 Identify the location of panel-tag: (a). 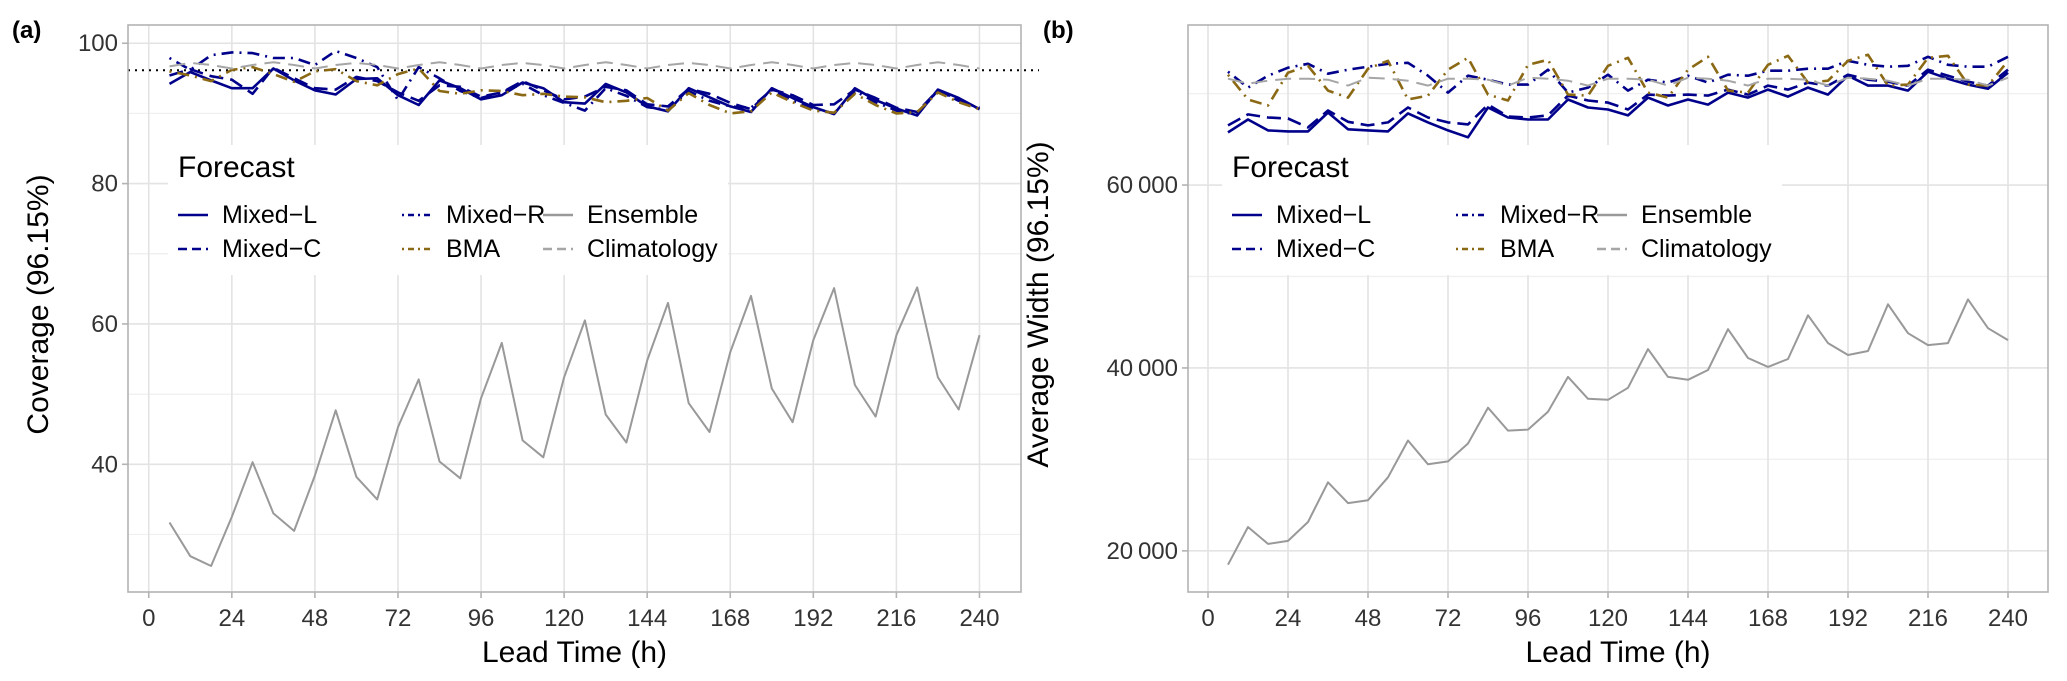
(26, 30).